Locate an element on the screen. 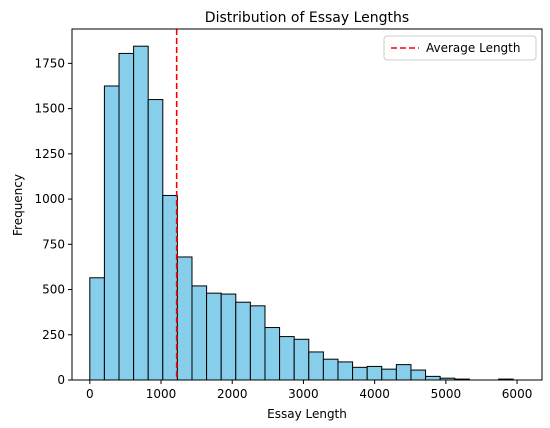 This screenshot has height=428, width=550. x-axis: 0 1000 2000 3000 4000 5000 6000 is located at coordinates (309, 390).